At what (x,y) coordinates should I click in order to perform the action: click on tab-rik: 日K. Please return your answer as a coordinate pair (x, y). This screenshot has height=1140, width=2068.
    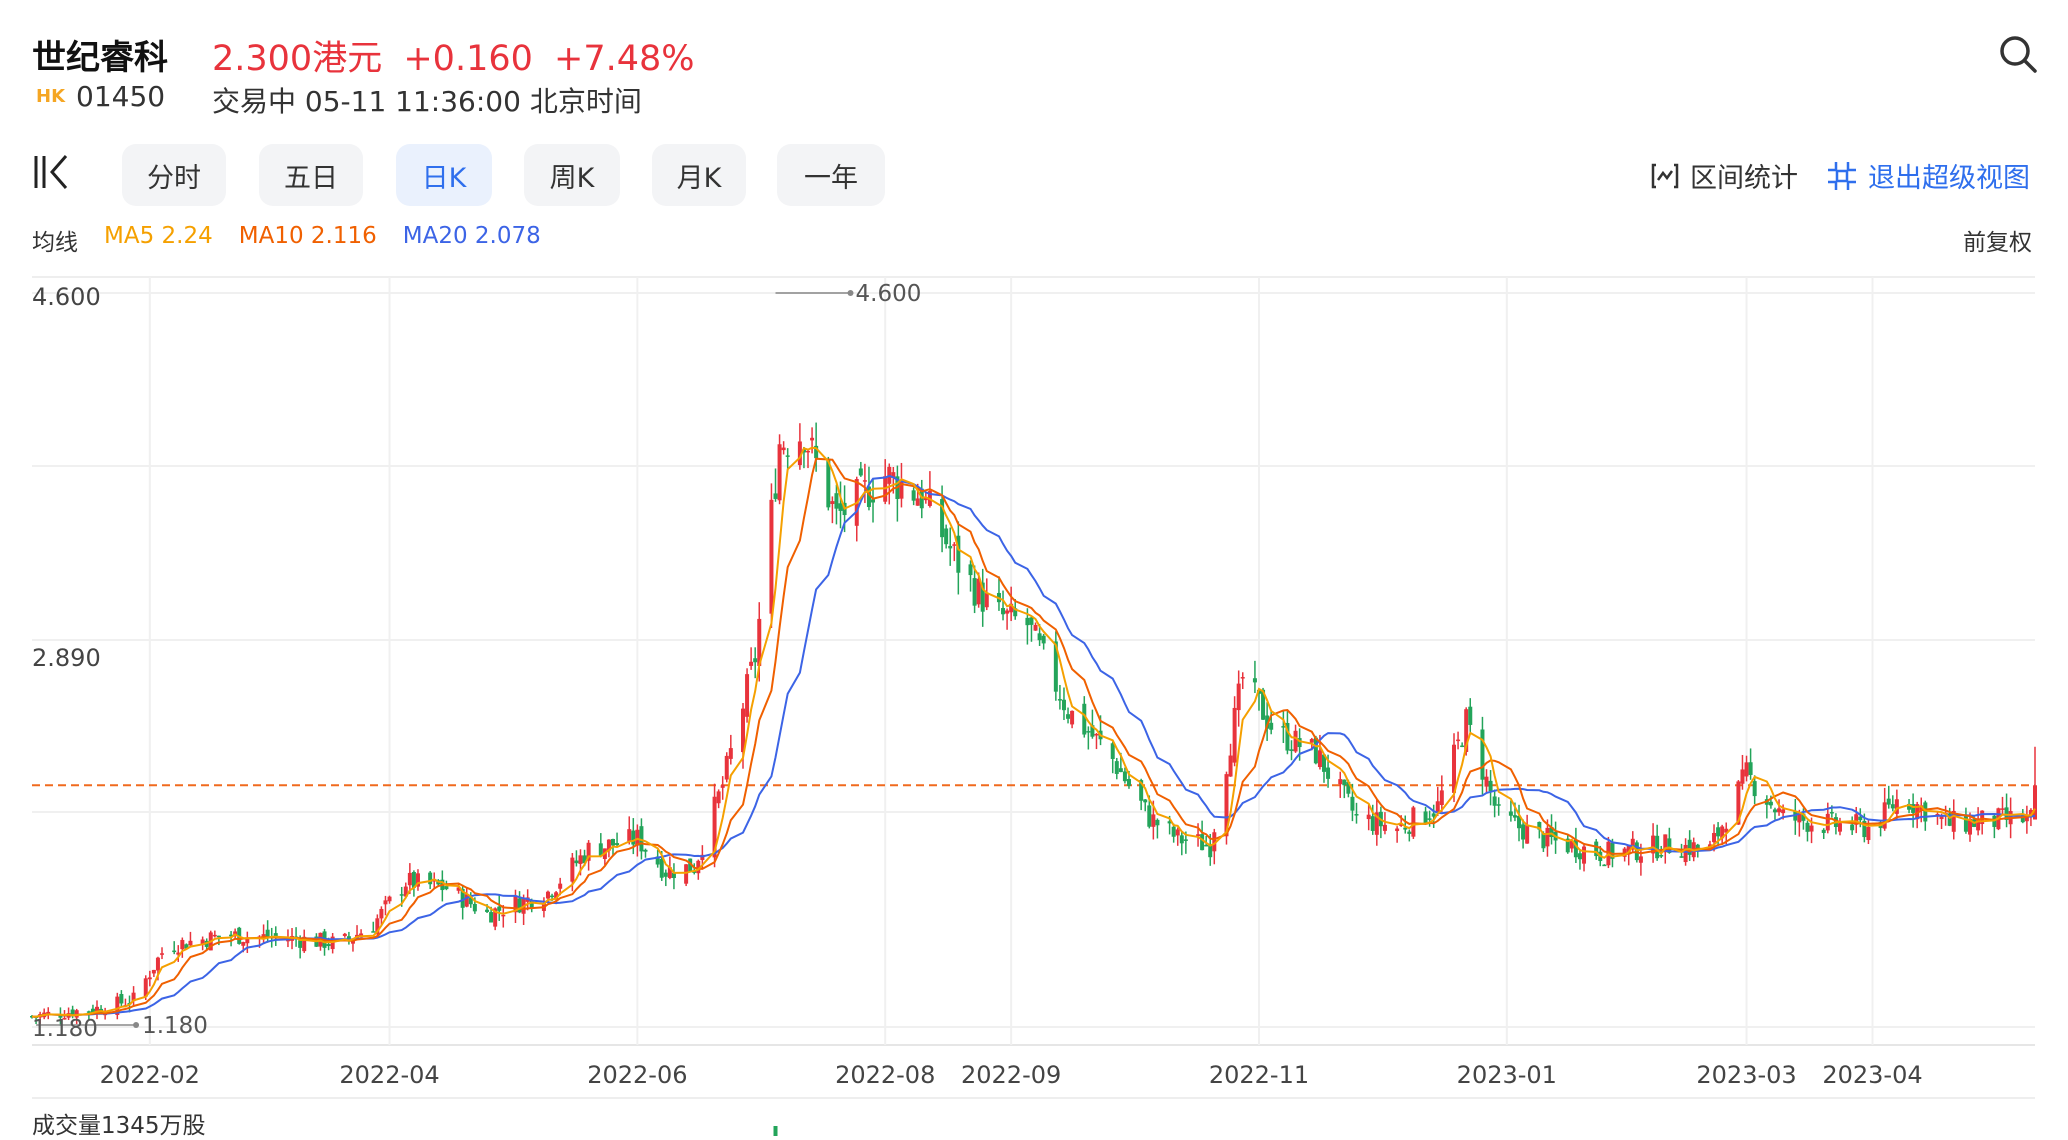
    Looking at the image, I should click on (444, 175).